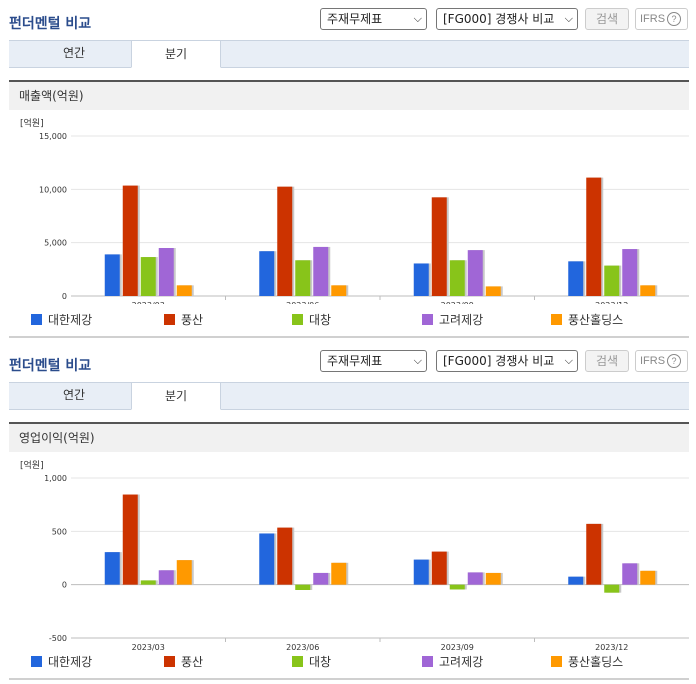 The image size is (696, 684). Describe the element at coordinates (674, 19) in the screenshot. I see `question-icon: ?` at that location.